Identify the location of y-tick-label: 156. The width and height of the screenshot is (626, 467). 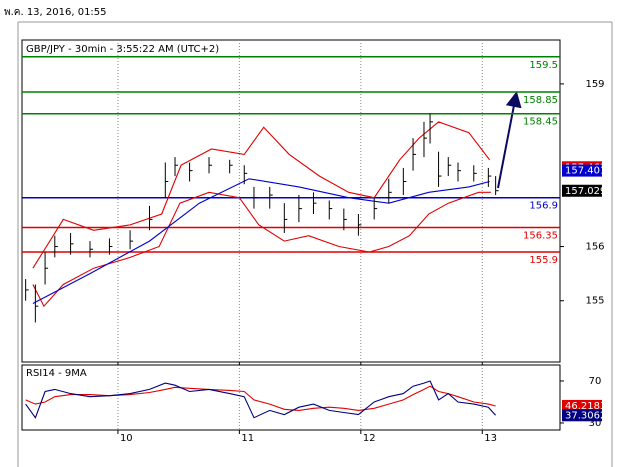
(594, 247).